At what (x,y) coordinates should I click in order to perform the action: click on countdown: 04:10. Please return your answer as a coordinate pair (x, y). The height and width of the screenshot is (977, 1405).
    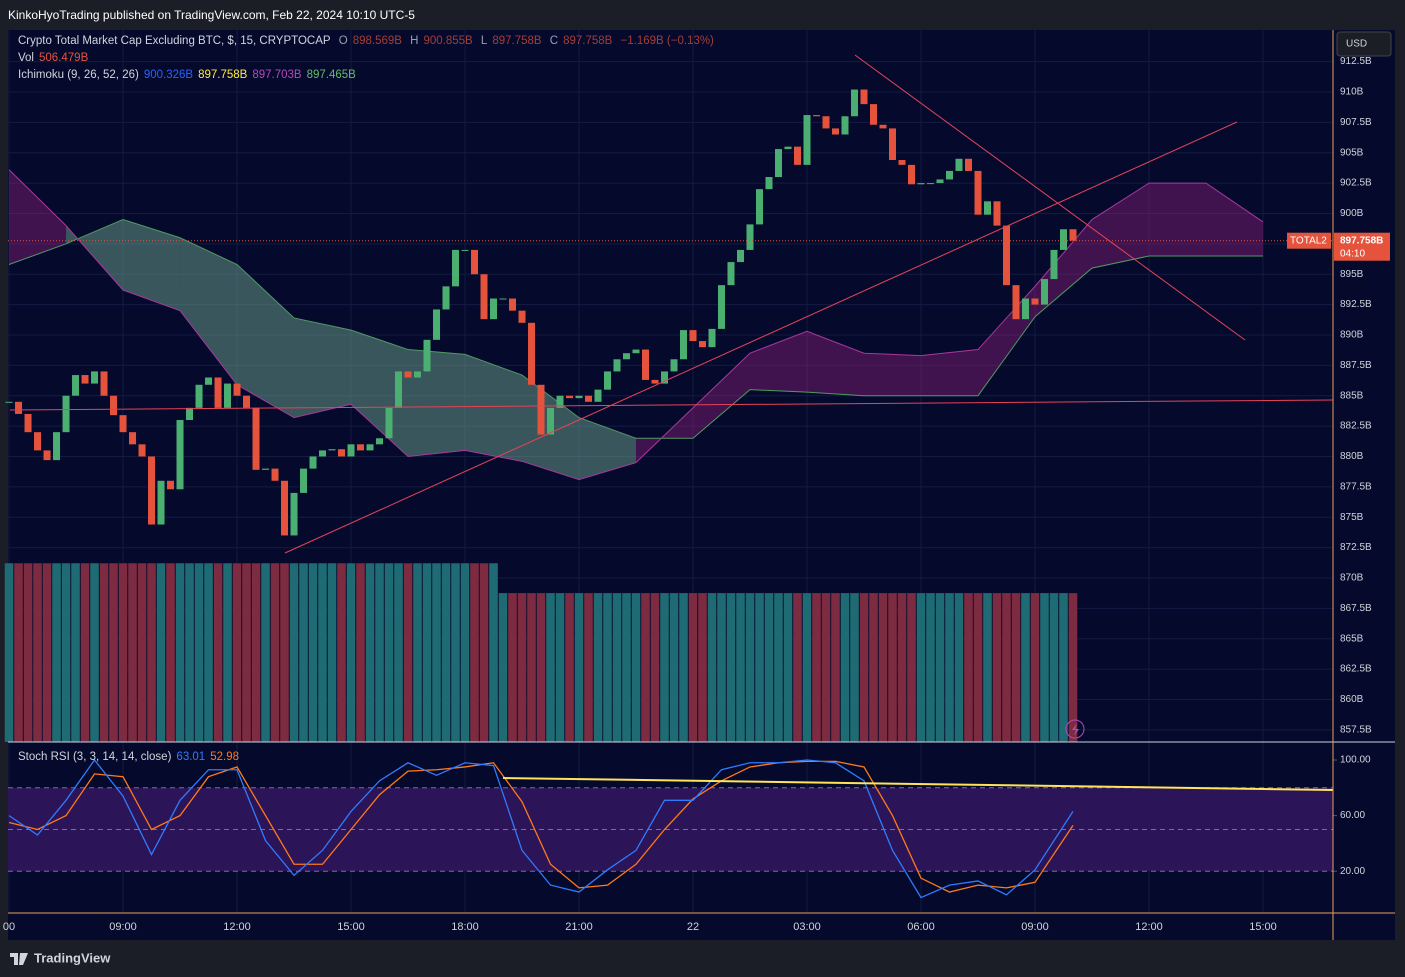
    Looking at the image, I should click on (1352, 253).